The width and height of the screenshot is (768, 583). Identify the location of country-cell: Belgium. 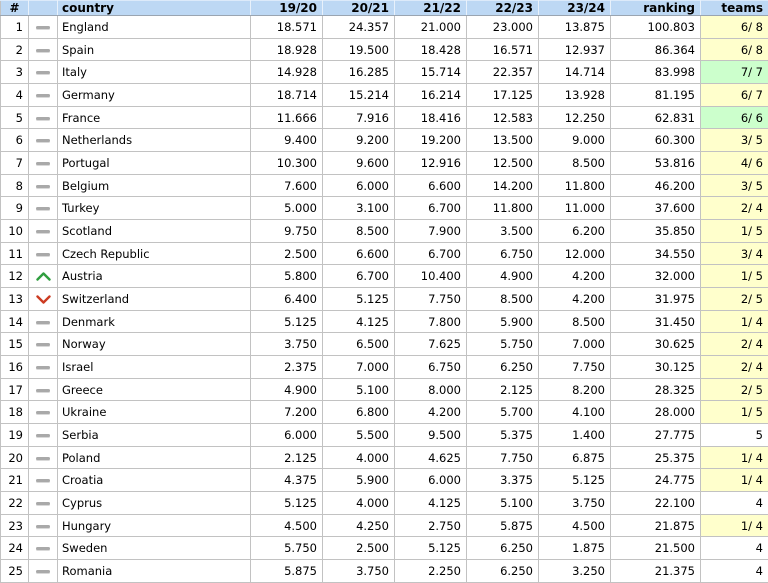
(154, 186).